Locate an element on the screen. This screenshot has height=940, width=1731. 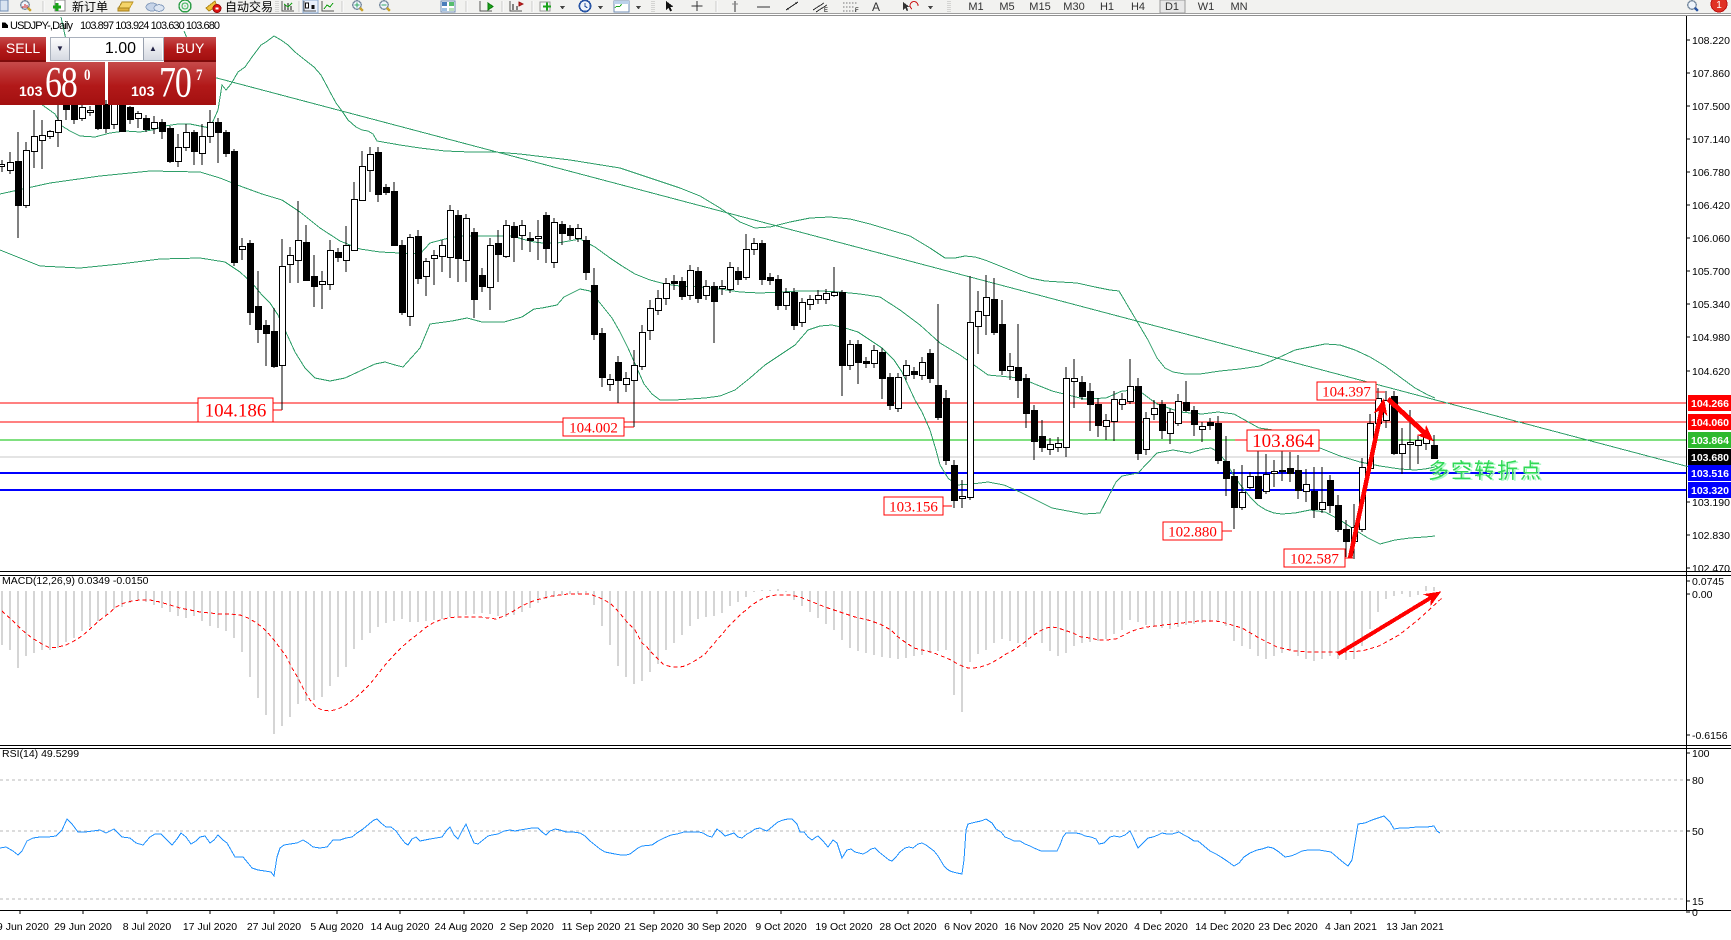
svg-text: 106.060 is located at coordinates (1711, 239).